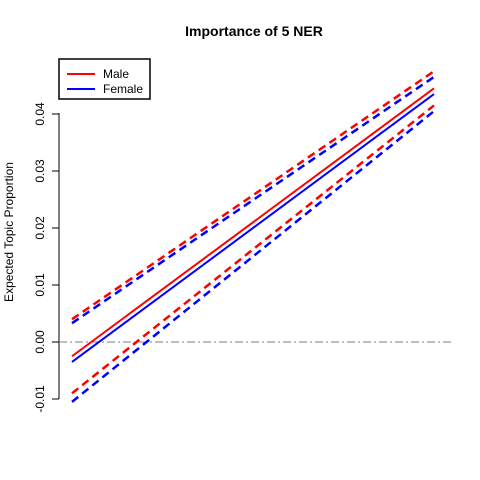  Describe the element at coordinates (46, 257) in the screenshot. I see `y-ticks: -0.01 0.00 0.01 0.02 0.03 0.04` at that location.